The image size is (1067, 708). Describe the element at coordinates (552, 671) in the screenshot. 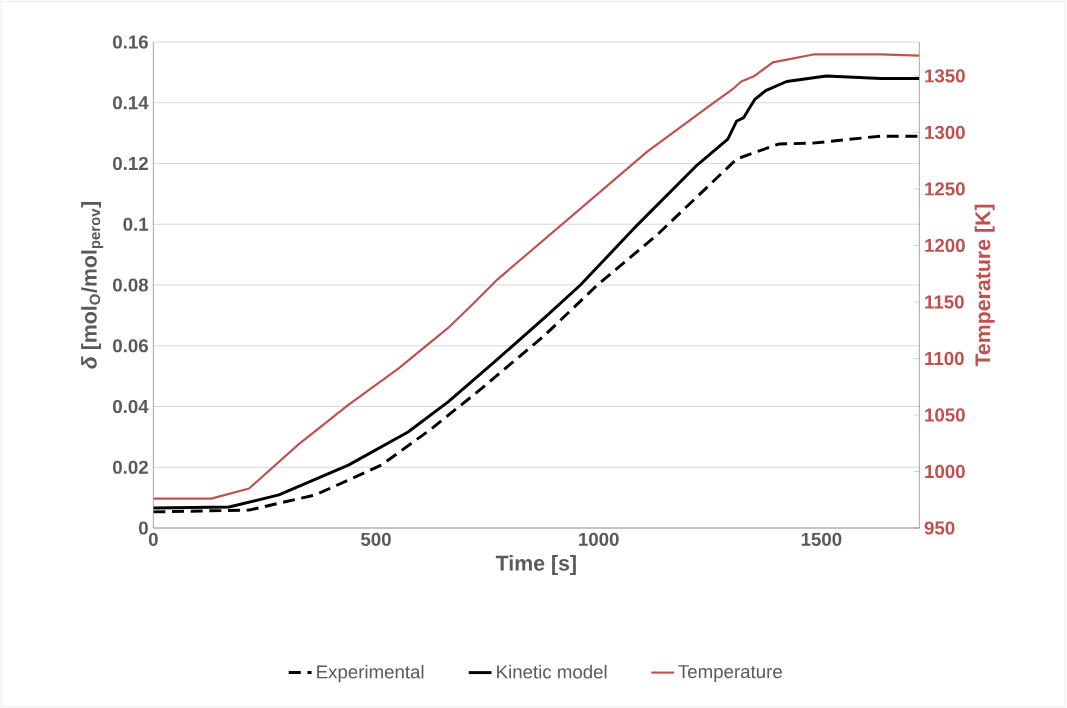

I see `legend-label: Kinetic model` at that location.